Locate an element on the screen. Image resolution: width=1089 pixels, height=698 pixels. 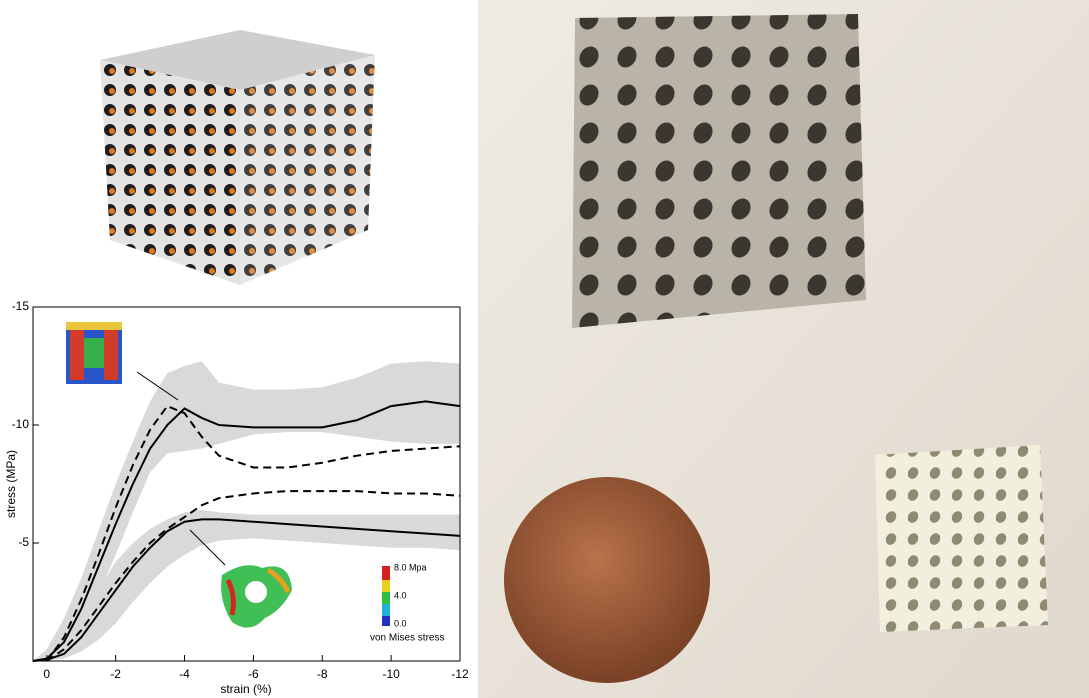
coin is located at coordinates (607, 580).